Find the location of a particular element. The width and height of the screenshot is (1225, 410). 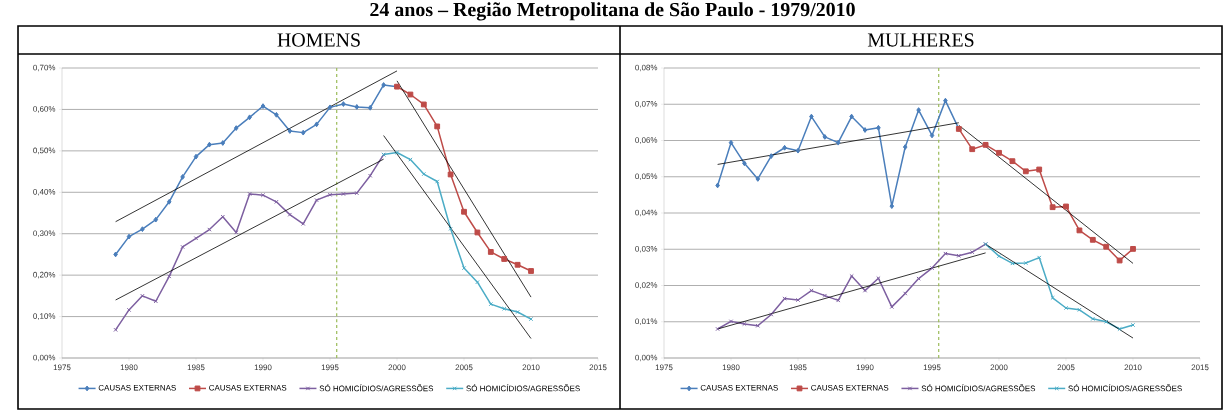

text: 24 anos – Região Metropolitana de São Paulo - 1979/2010 is located at coordinates (612, 11).